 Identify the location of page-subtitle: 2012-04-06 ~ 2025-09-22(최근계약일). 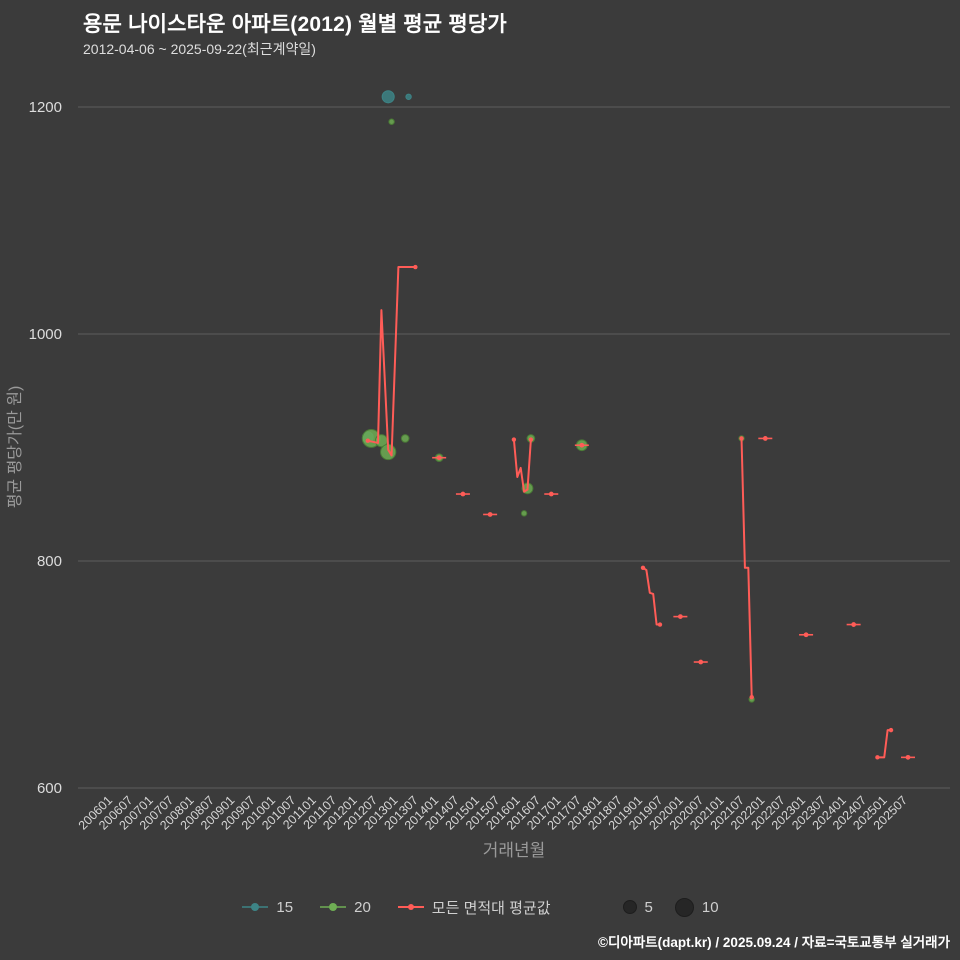
(199, 49).